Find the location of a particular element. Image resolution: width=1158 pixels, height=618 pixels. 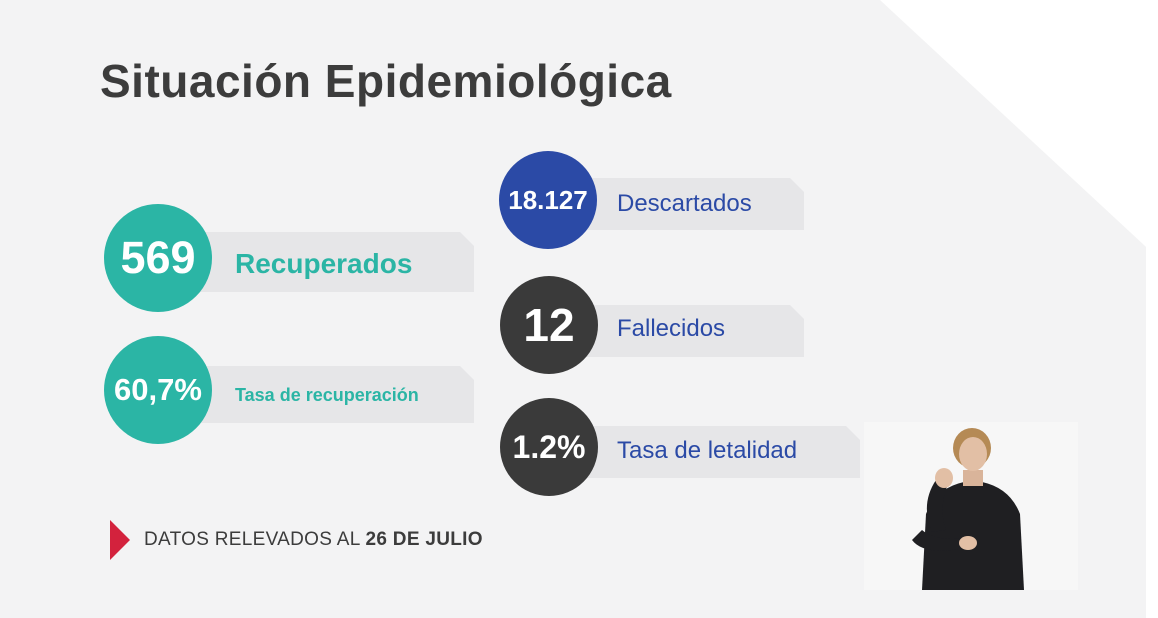

value-circle: 60,7% is located at coordinates (158, 390).